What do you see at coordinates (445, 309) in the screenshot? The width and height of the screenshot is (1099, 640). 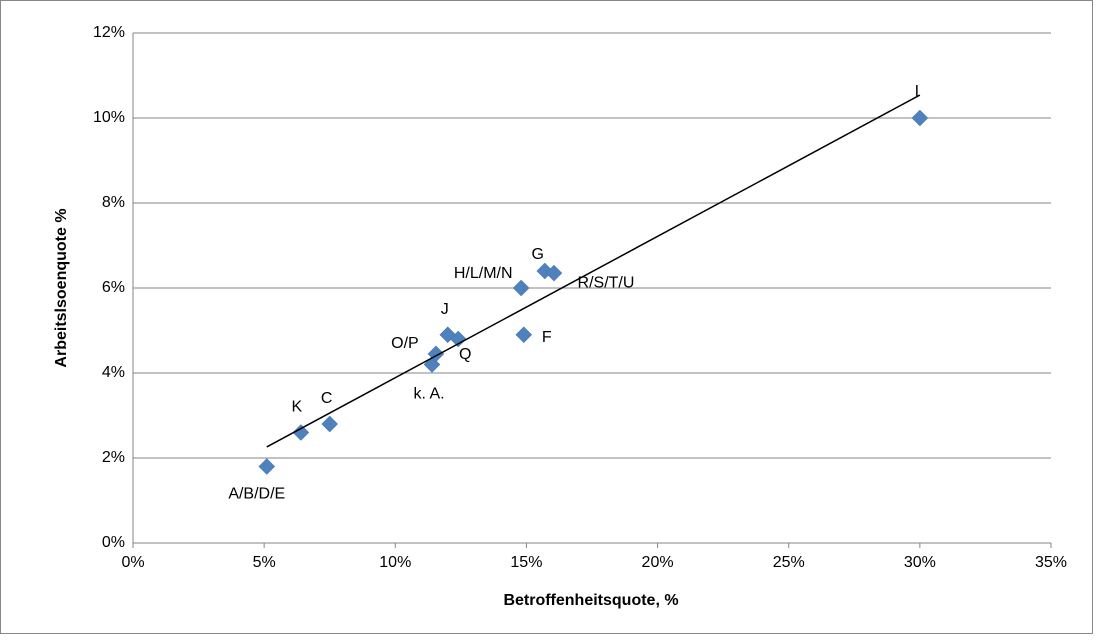 I see `point-label: J` at bounding box center [445, 309].